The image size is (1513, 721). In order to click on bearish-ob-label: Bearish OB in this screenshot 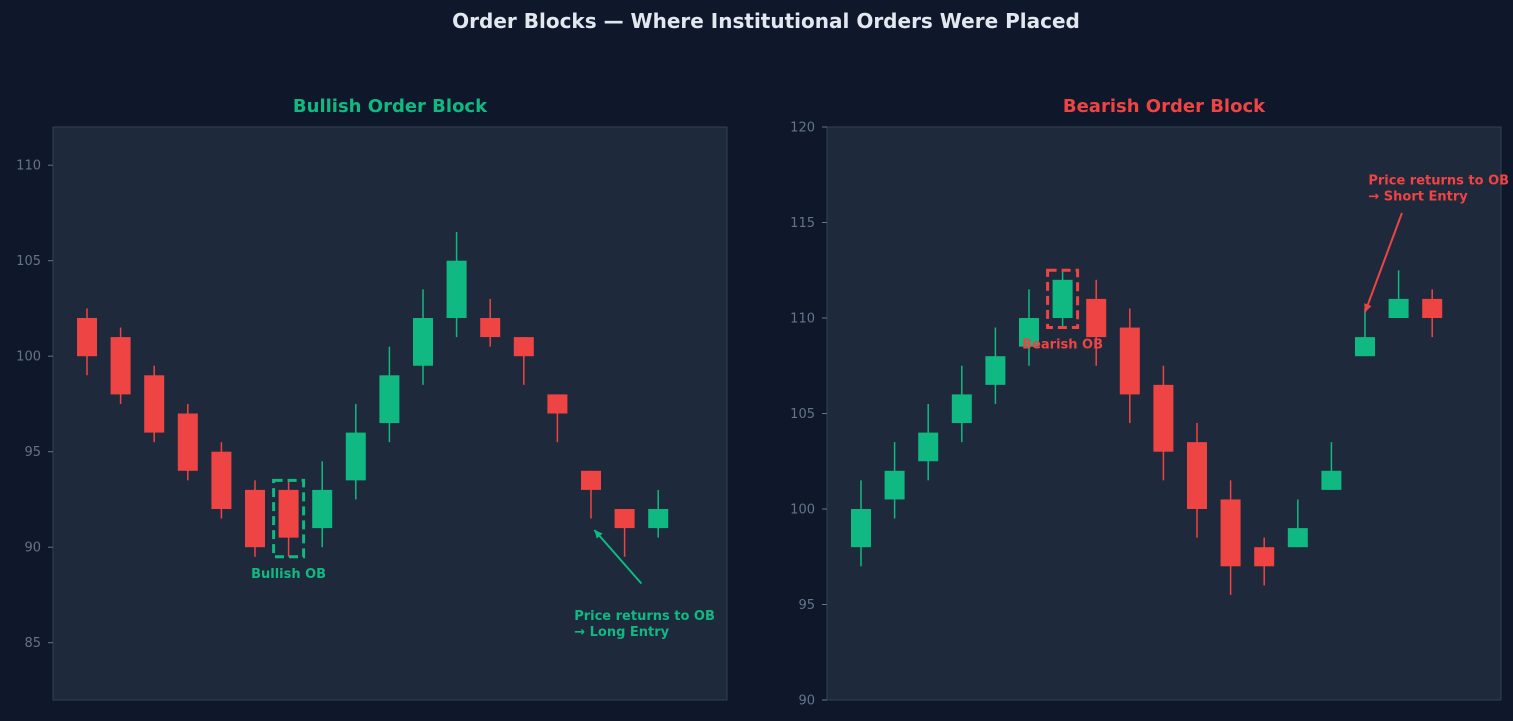, I will do `click(1062, 345)`.